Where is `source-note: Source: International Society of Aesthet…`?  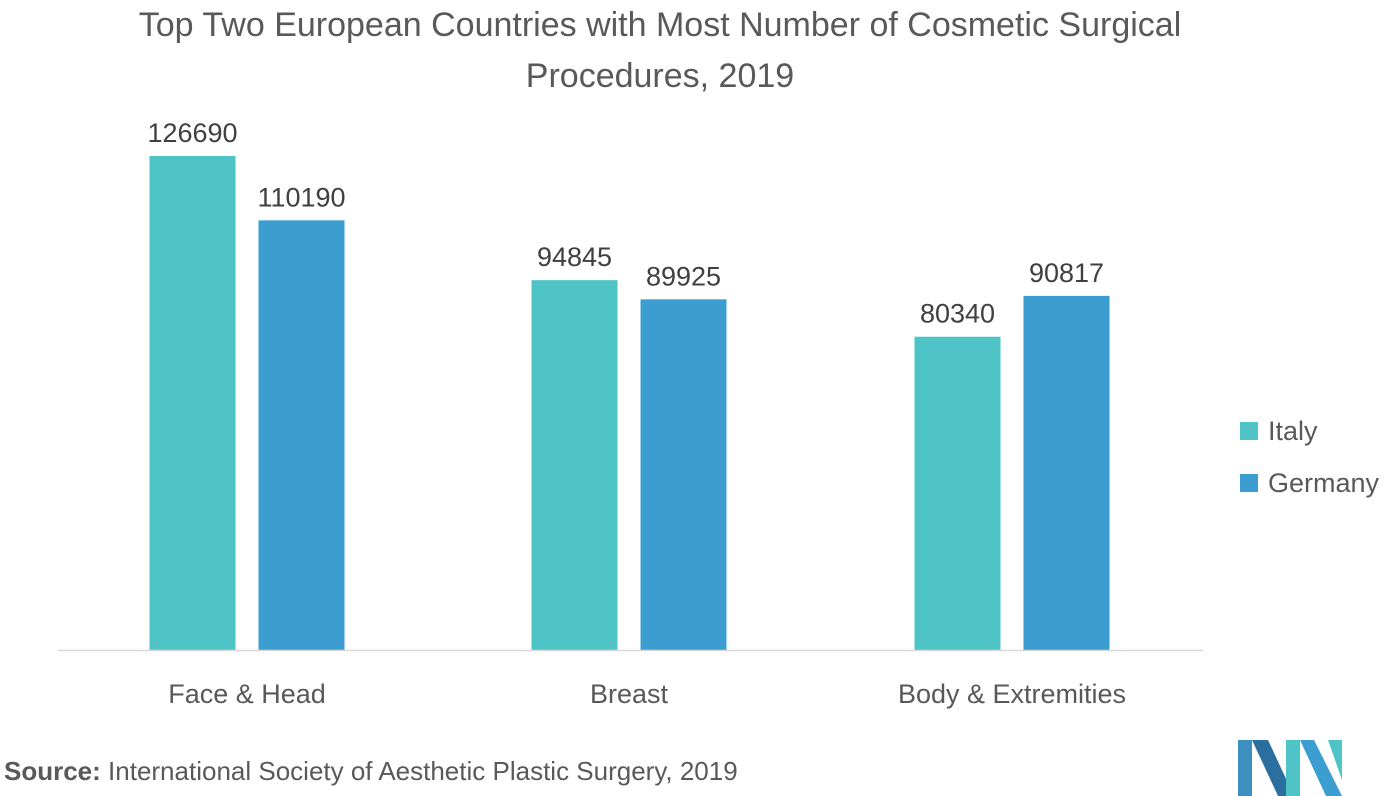 source-note: Source: International Society of Aesthet… is located at coordinates (371, 771).